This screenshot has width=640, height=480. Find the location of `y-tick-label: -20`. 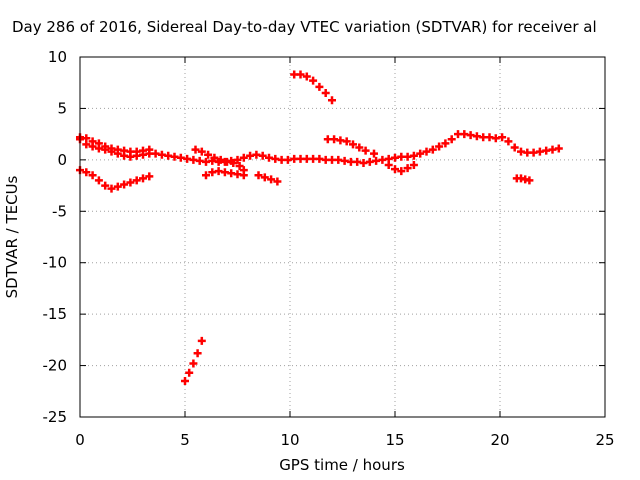

y-tick-label: -20 is located at coordinates (55, 366).